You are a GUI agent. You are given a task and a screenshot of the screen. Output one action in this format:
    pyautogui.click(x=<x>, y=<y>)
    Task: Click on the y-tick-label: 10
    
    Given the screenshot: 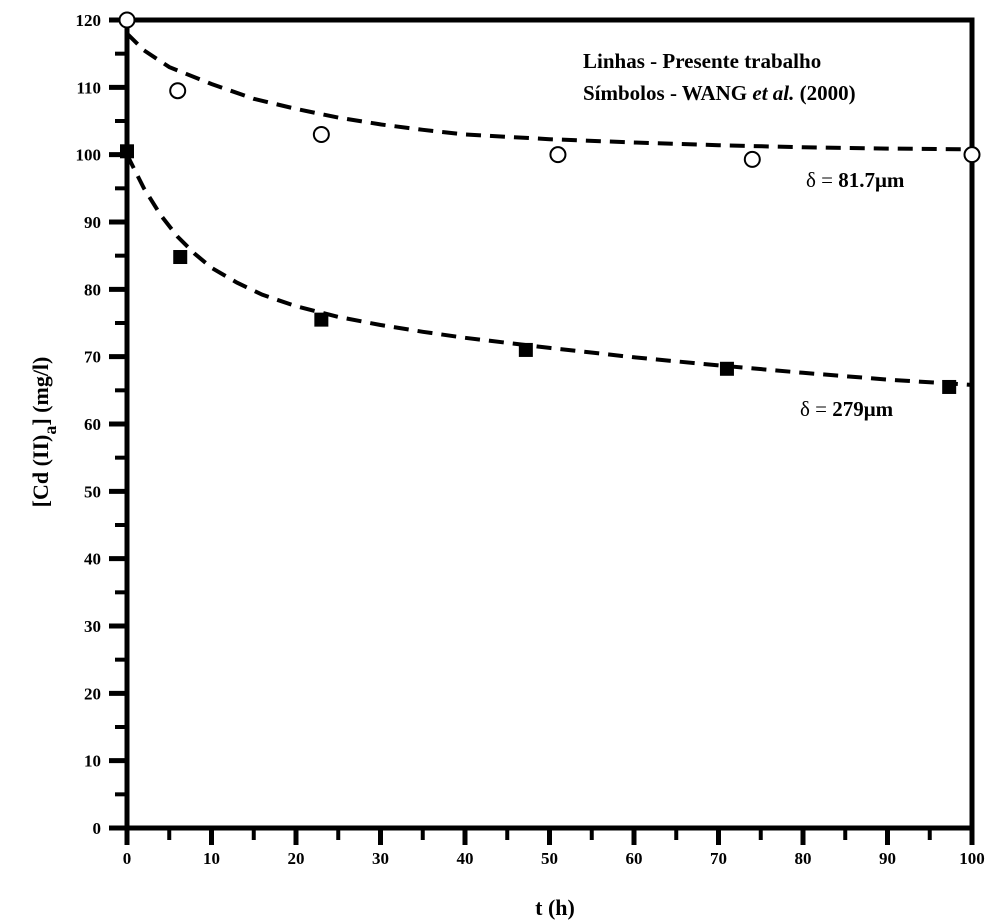 What is the action you would take?
    pyautogui.click(x=92, y=761)
    